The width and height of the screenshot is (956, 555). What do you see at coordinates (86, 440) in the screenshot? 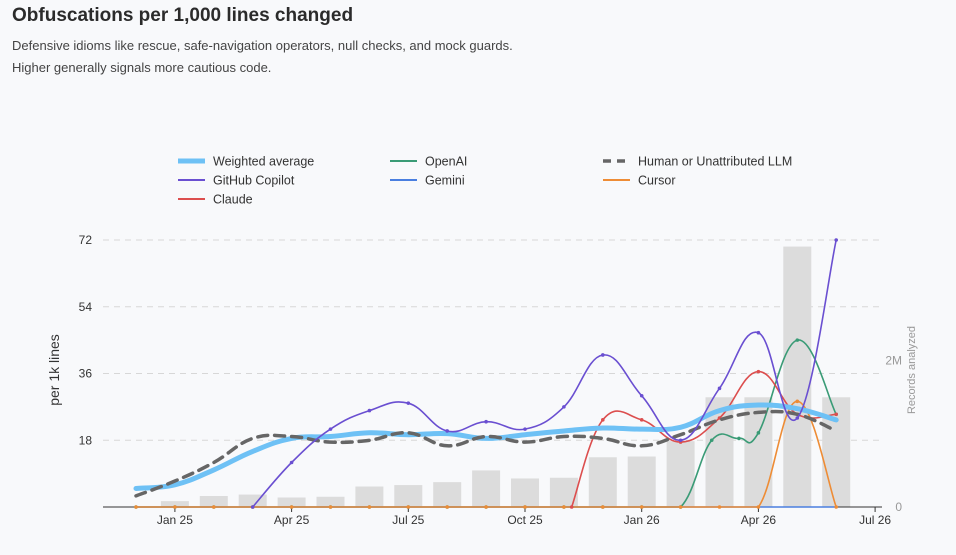
I see `y-tick-label: 18` at bounding box center [86, 440].